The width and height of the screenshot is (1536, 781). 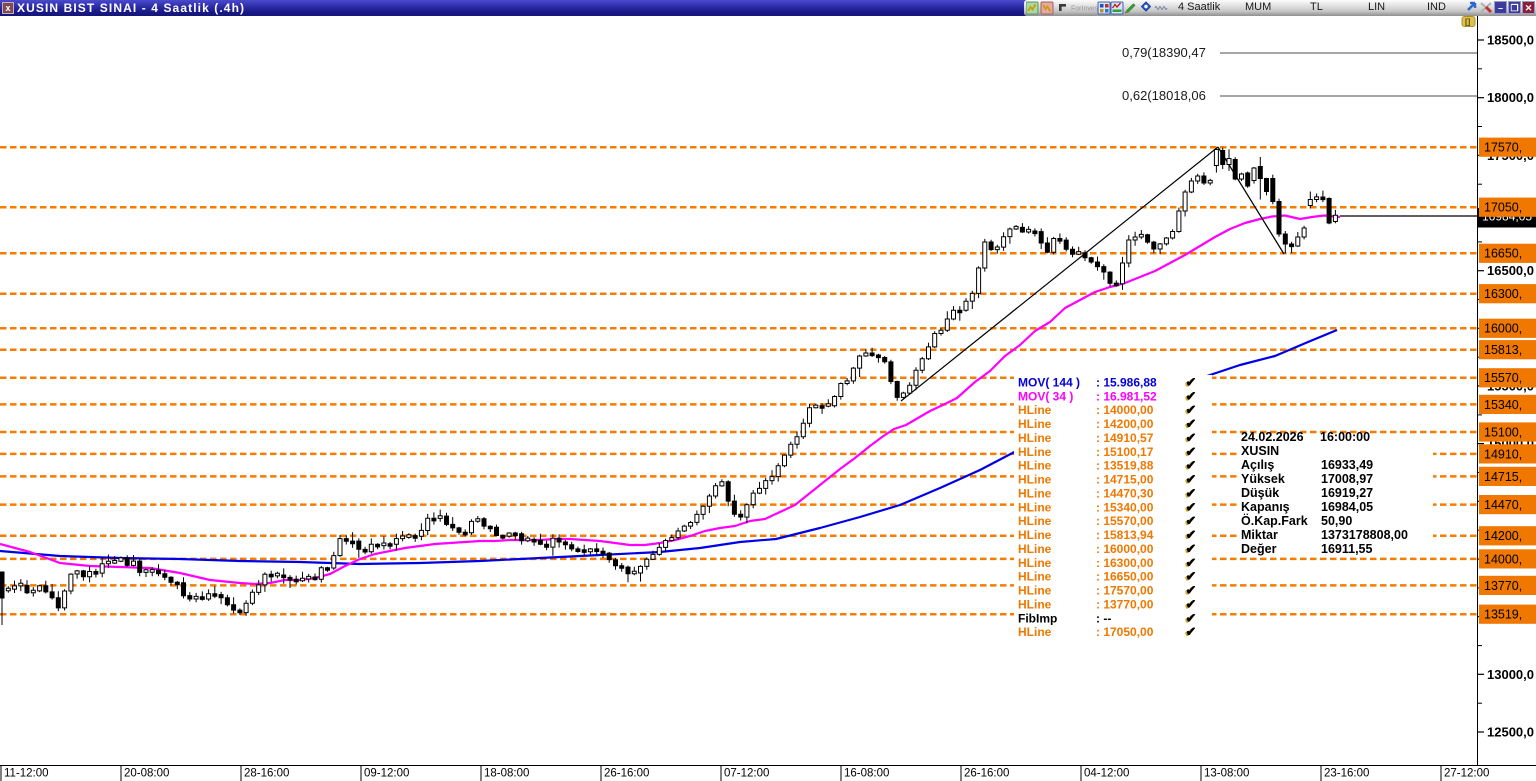 What do you see at coordinates (1503, 208) in the screenshot?
I see `svg-text: 17050,` at bounding box center [1503, 208].